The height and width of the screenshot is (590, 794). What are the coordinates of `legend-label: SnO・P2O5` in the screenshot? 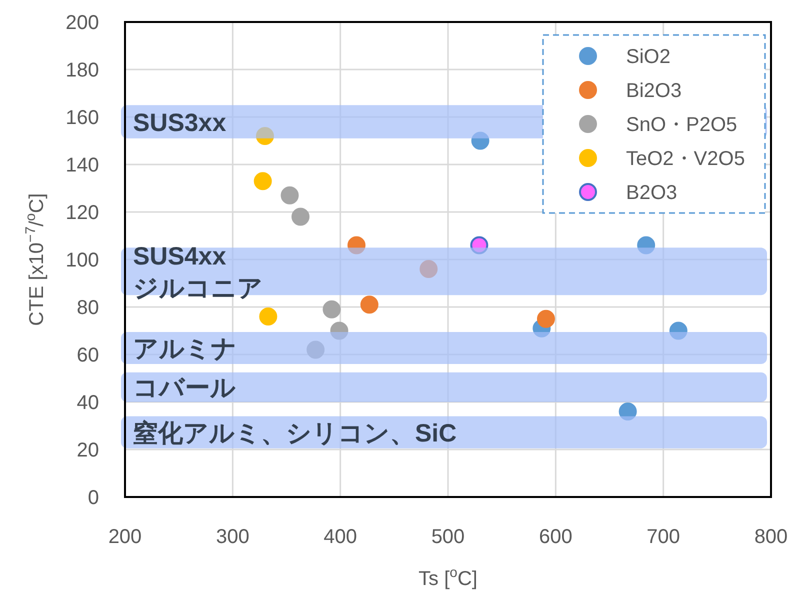 It's located at (682, 125).